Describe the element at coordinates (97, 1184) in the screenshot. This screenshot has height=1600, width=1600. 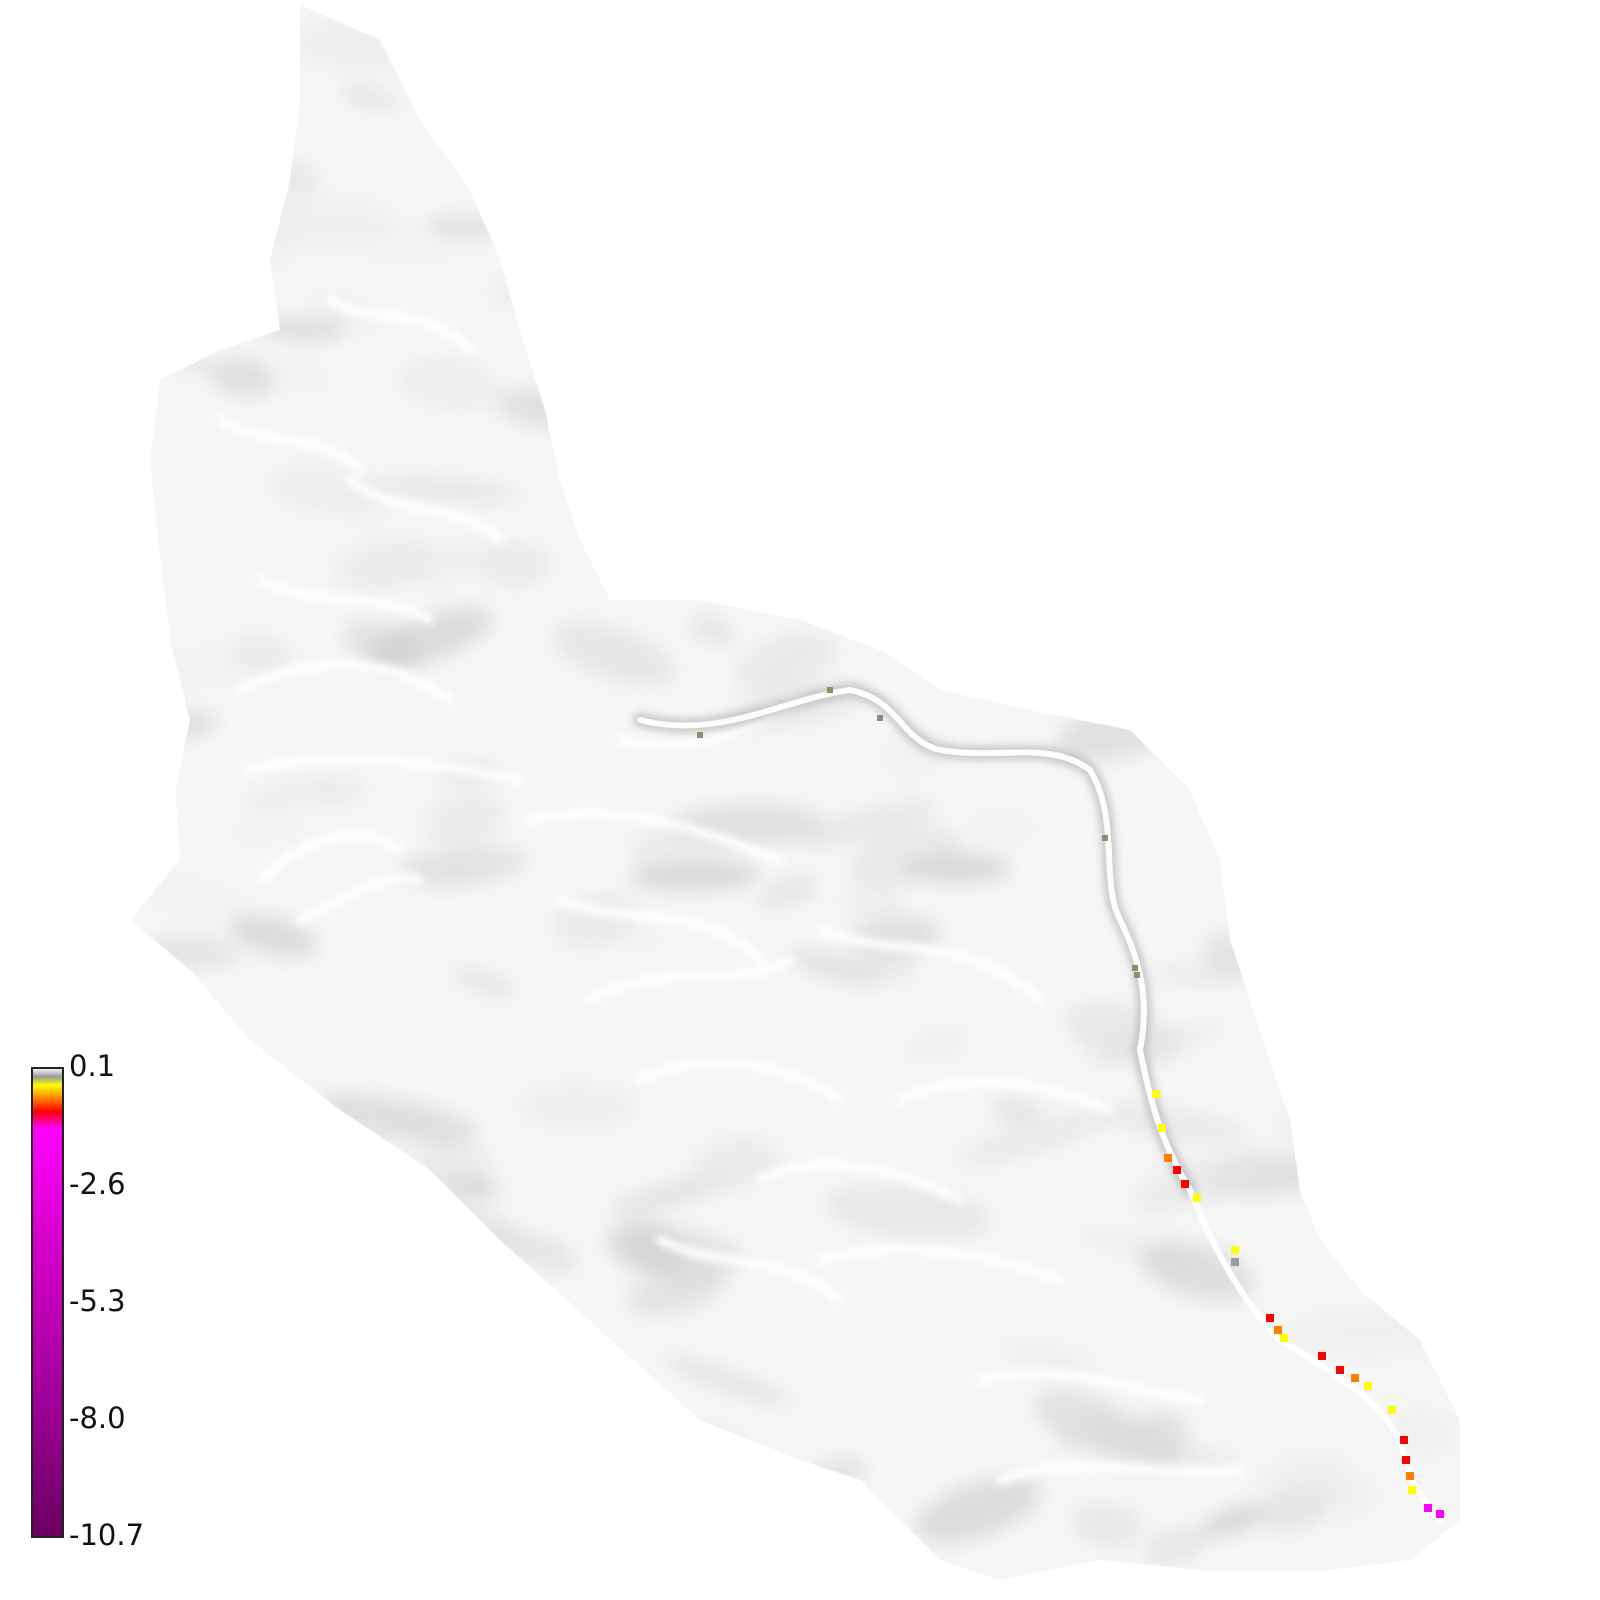
I see `colorbar-tick-label: -2.6` at that location.